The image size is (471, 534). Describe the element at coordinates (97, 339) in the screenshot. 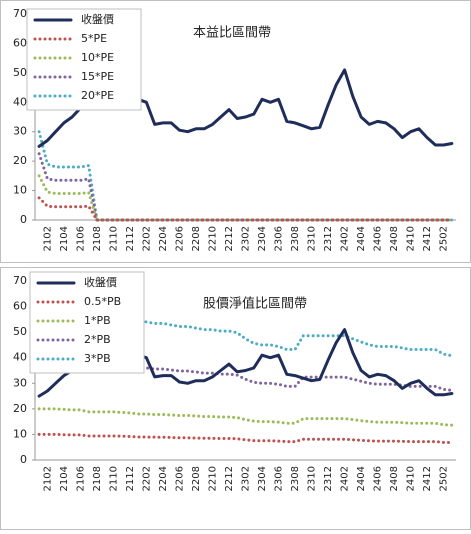

I see `legend-label: 2*PB` at that location.